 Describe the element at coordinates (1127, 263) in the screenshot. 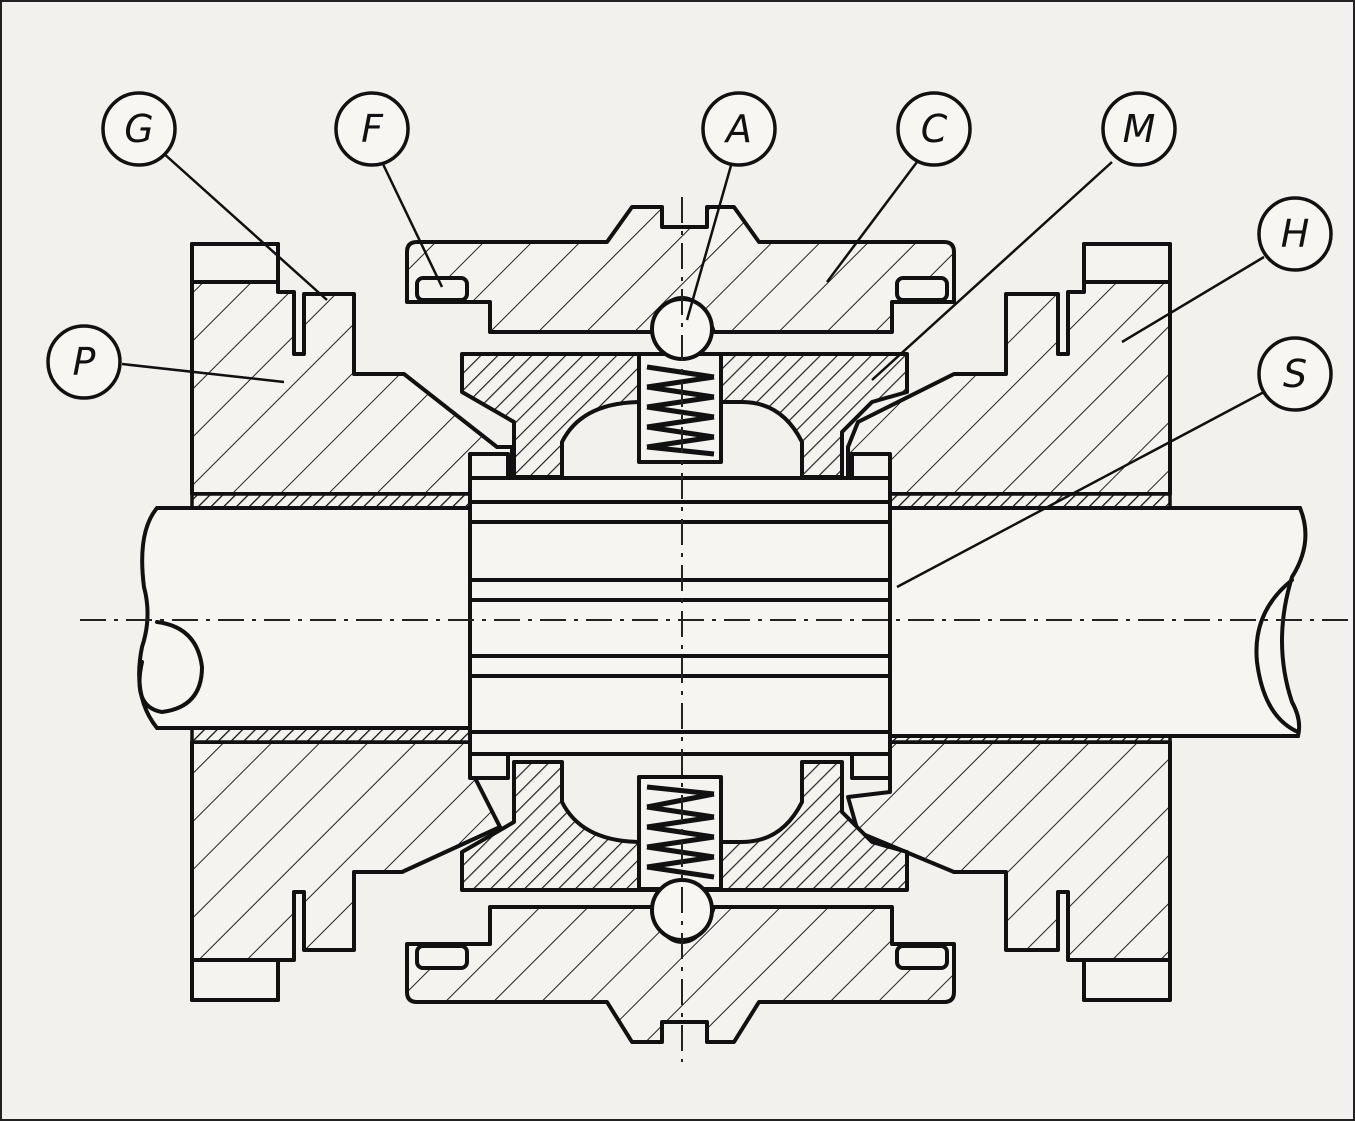

I see `flange-h-upper-slot` at that location.